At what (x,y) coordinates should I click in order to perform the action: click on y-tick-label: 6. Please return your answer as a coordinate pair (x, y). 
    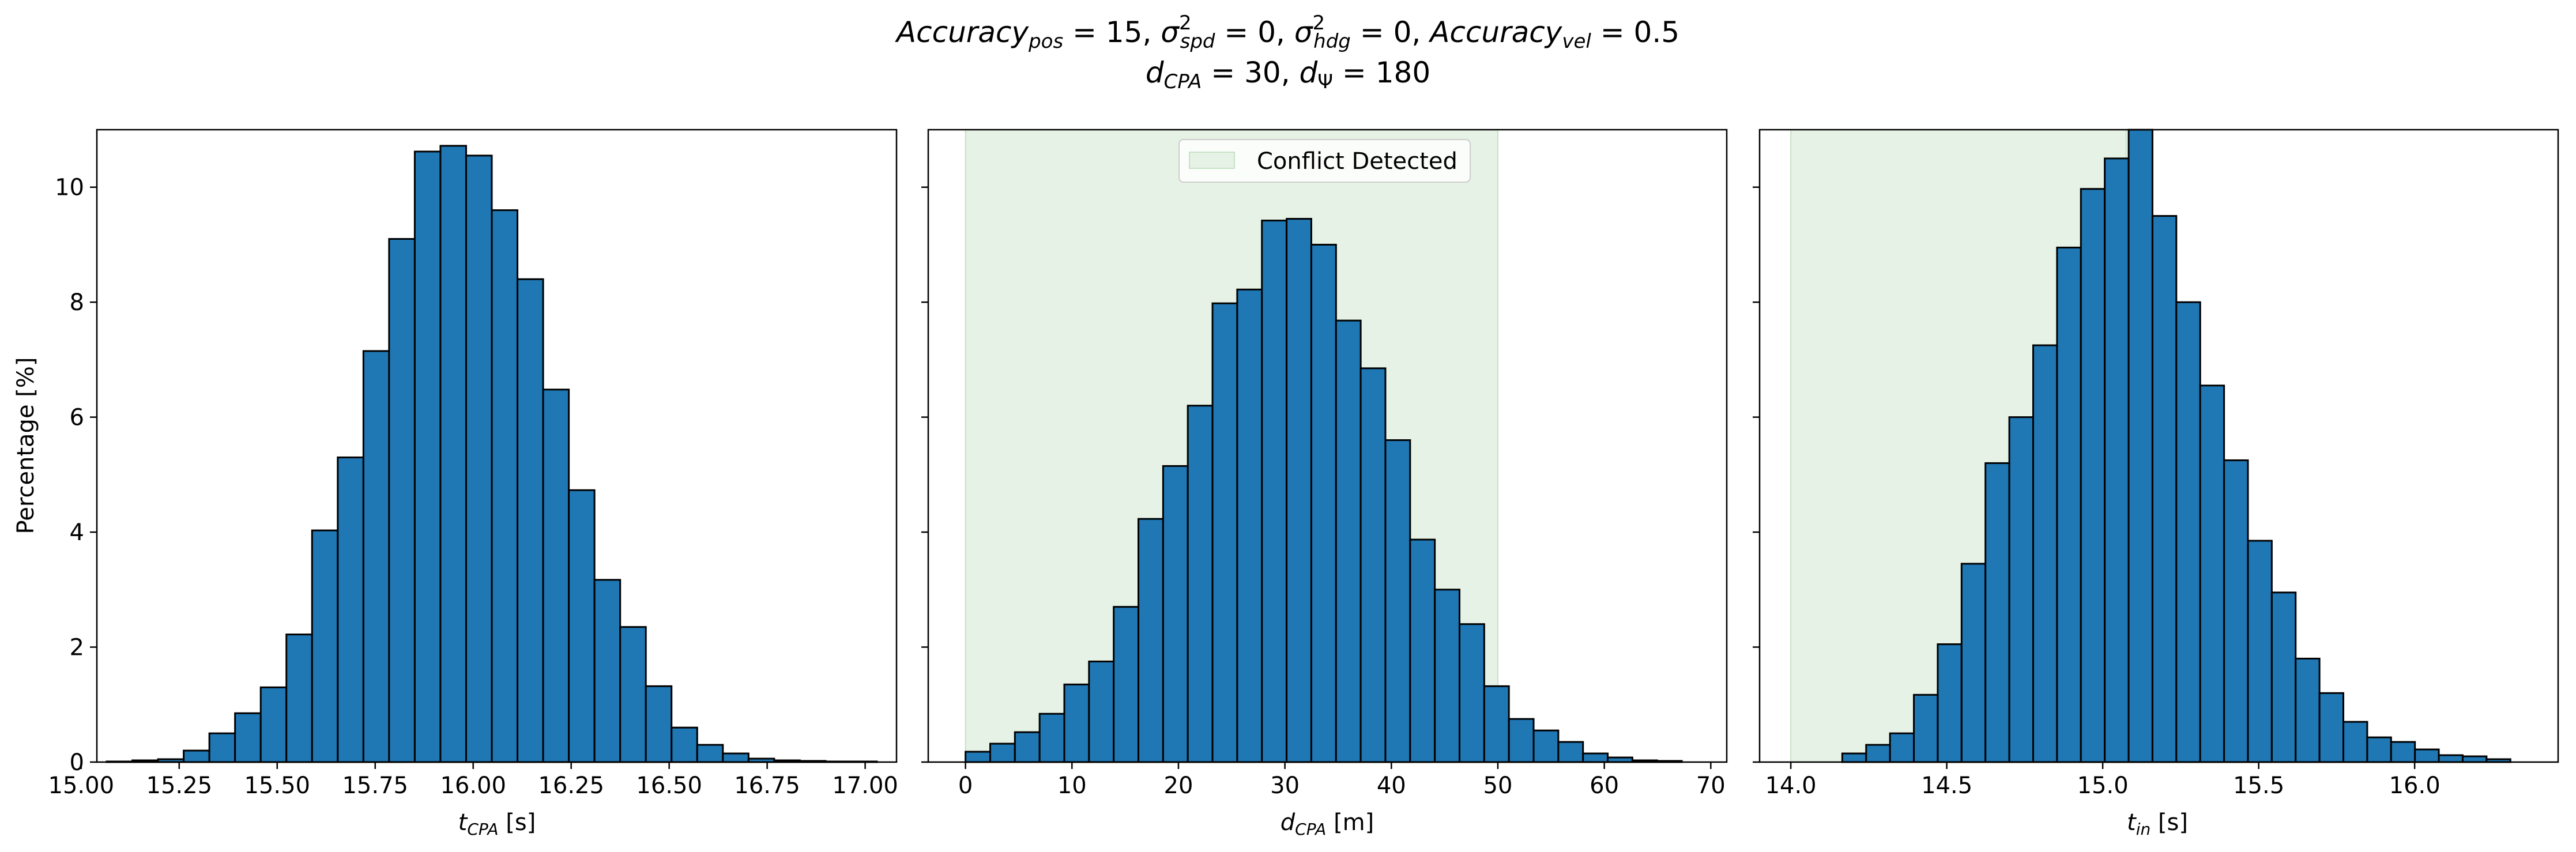
    Looking at the image, I should click on (77, 418).